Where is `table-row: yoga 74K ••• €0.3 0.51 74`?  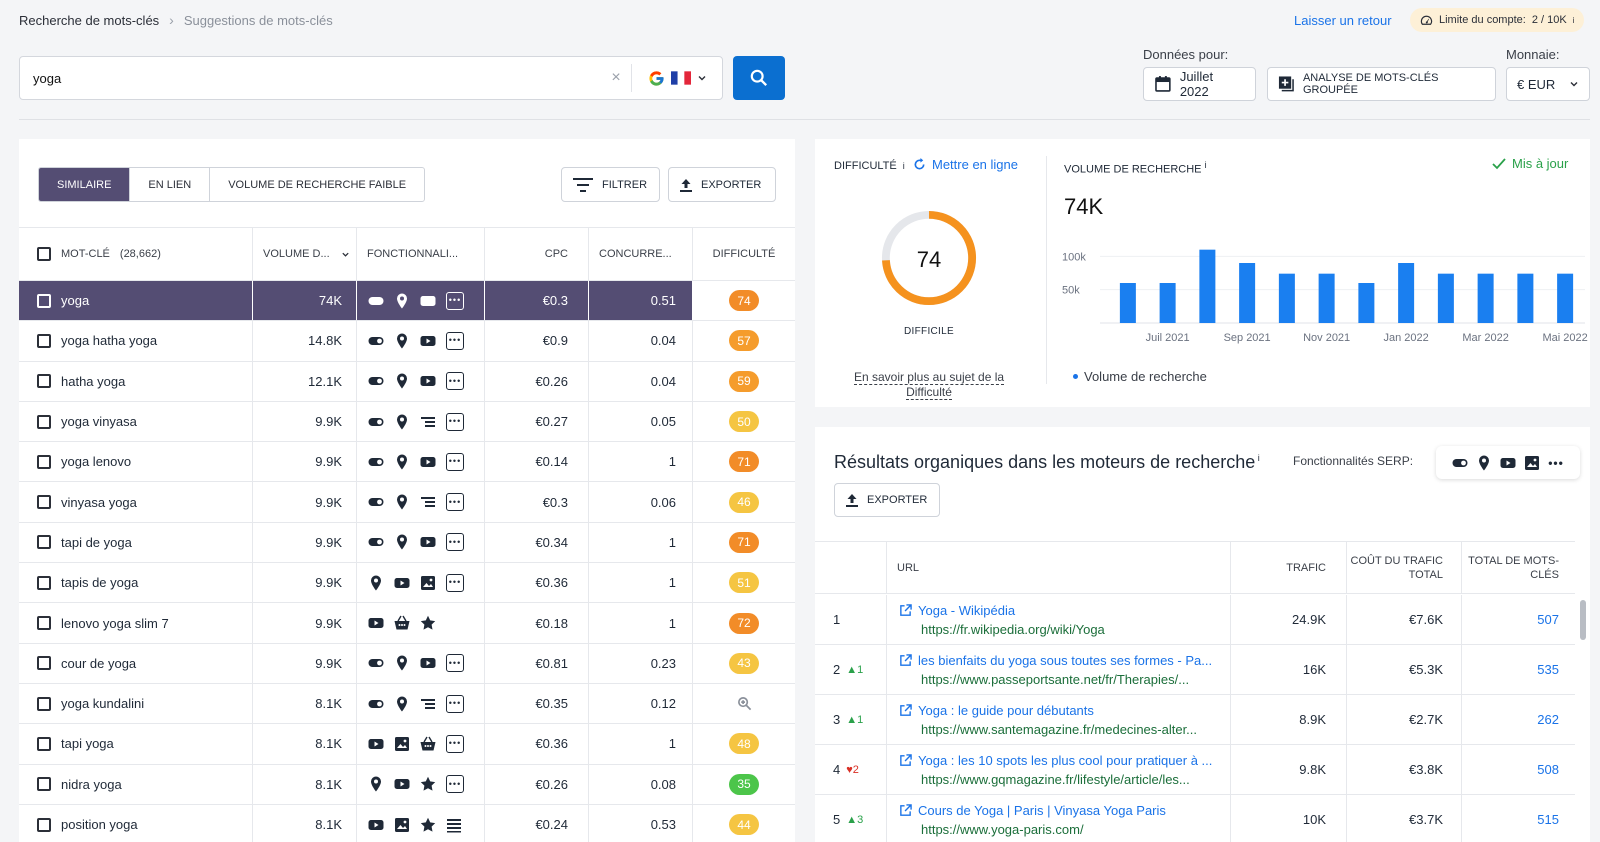 table-row: yoga 74K ••• €0.3 0.51 74 is located at coordinates (407, 301).